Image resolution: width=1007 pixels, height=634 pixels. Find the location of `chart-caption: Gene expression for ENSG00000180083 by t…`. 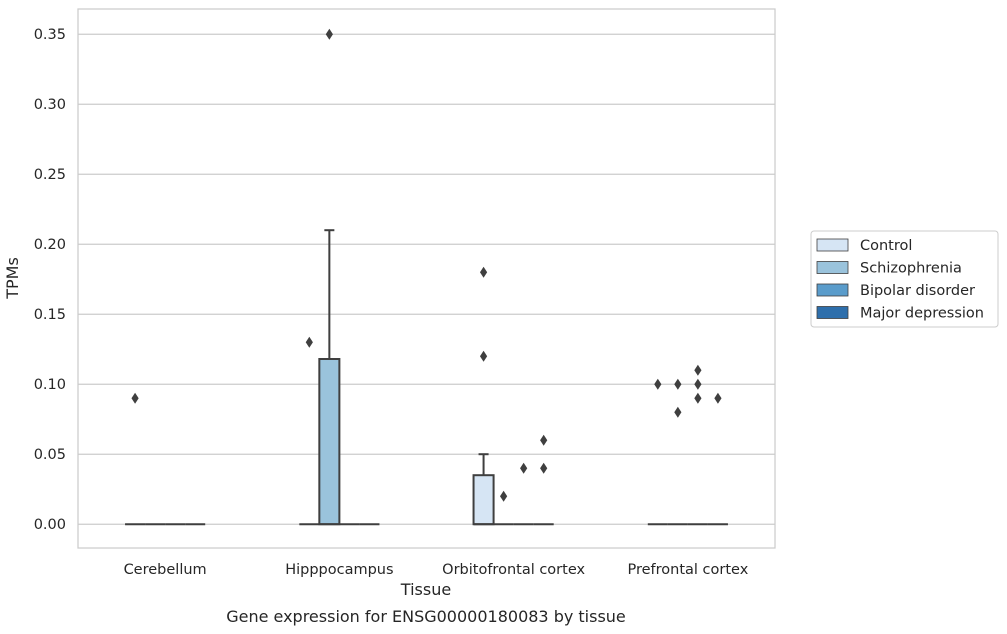

chart-caption: Gene expression for ENSG00000180083 by t… is located at coordinates (426, 616).